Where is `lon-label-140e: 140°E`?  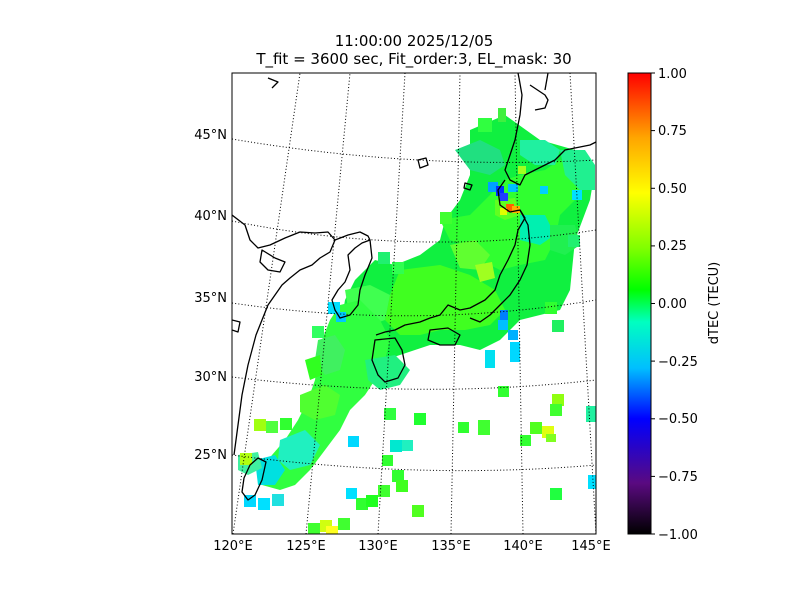
lon-label-140e: 140°E is located at coordinates (523, 546).